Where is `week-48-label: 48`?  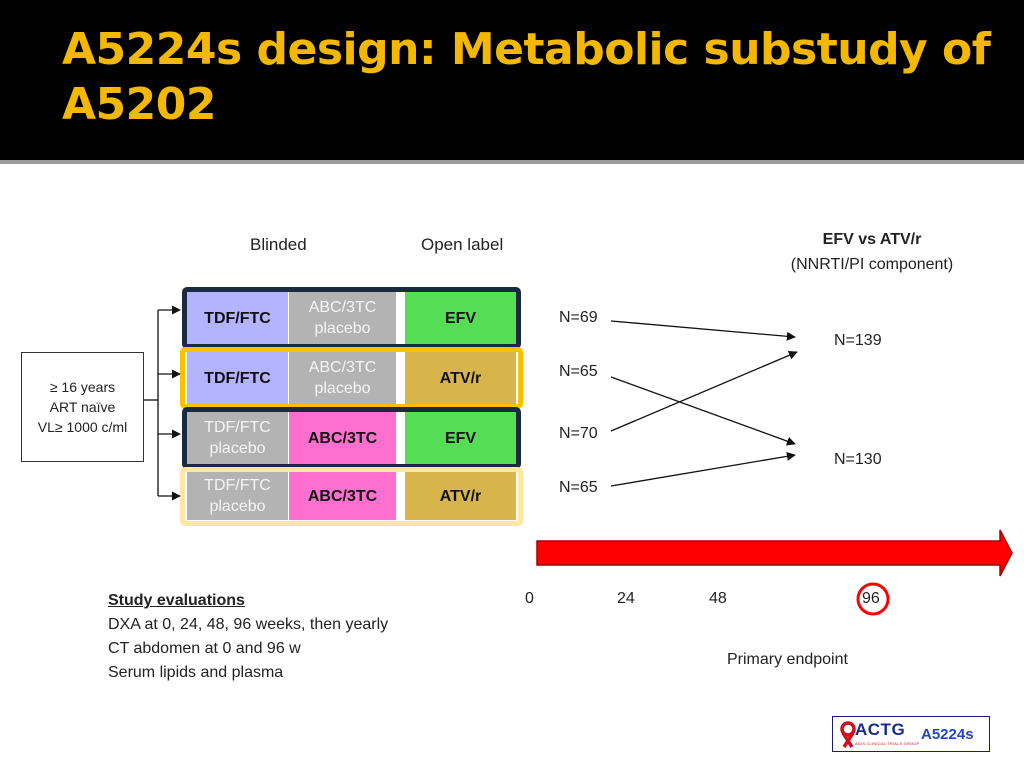 week-48-label: 48 is located at coordinates (718, 598).